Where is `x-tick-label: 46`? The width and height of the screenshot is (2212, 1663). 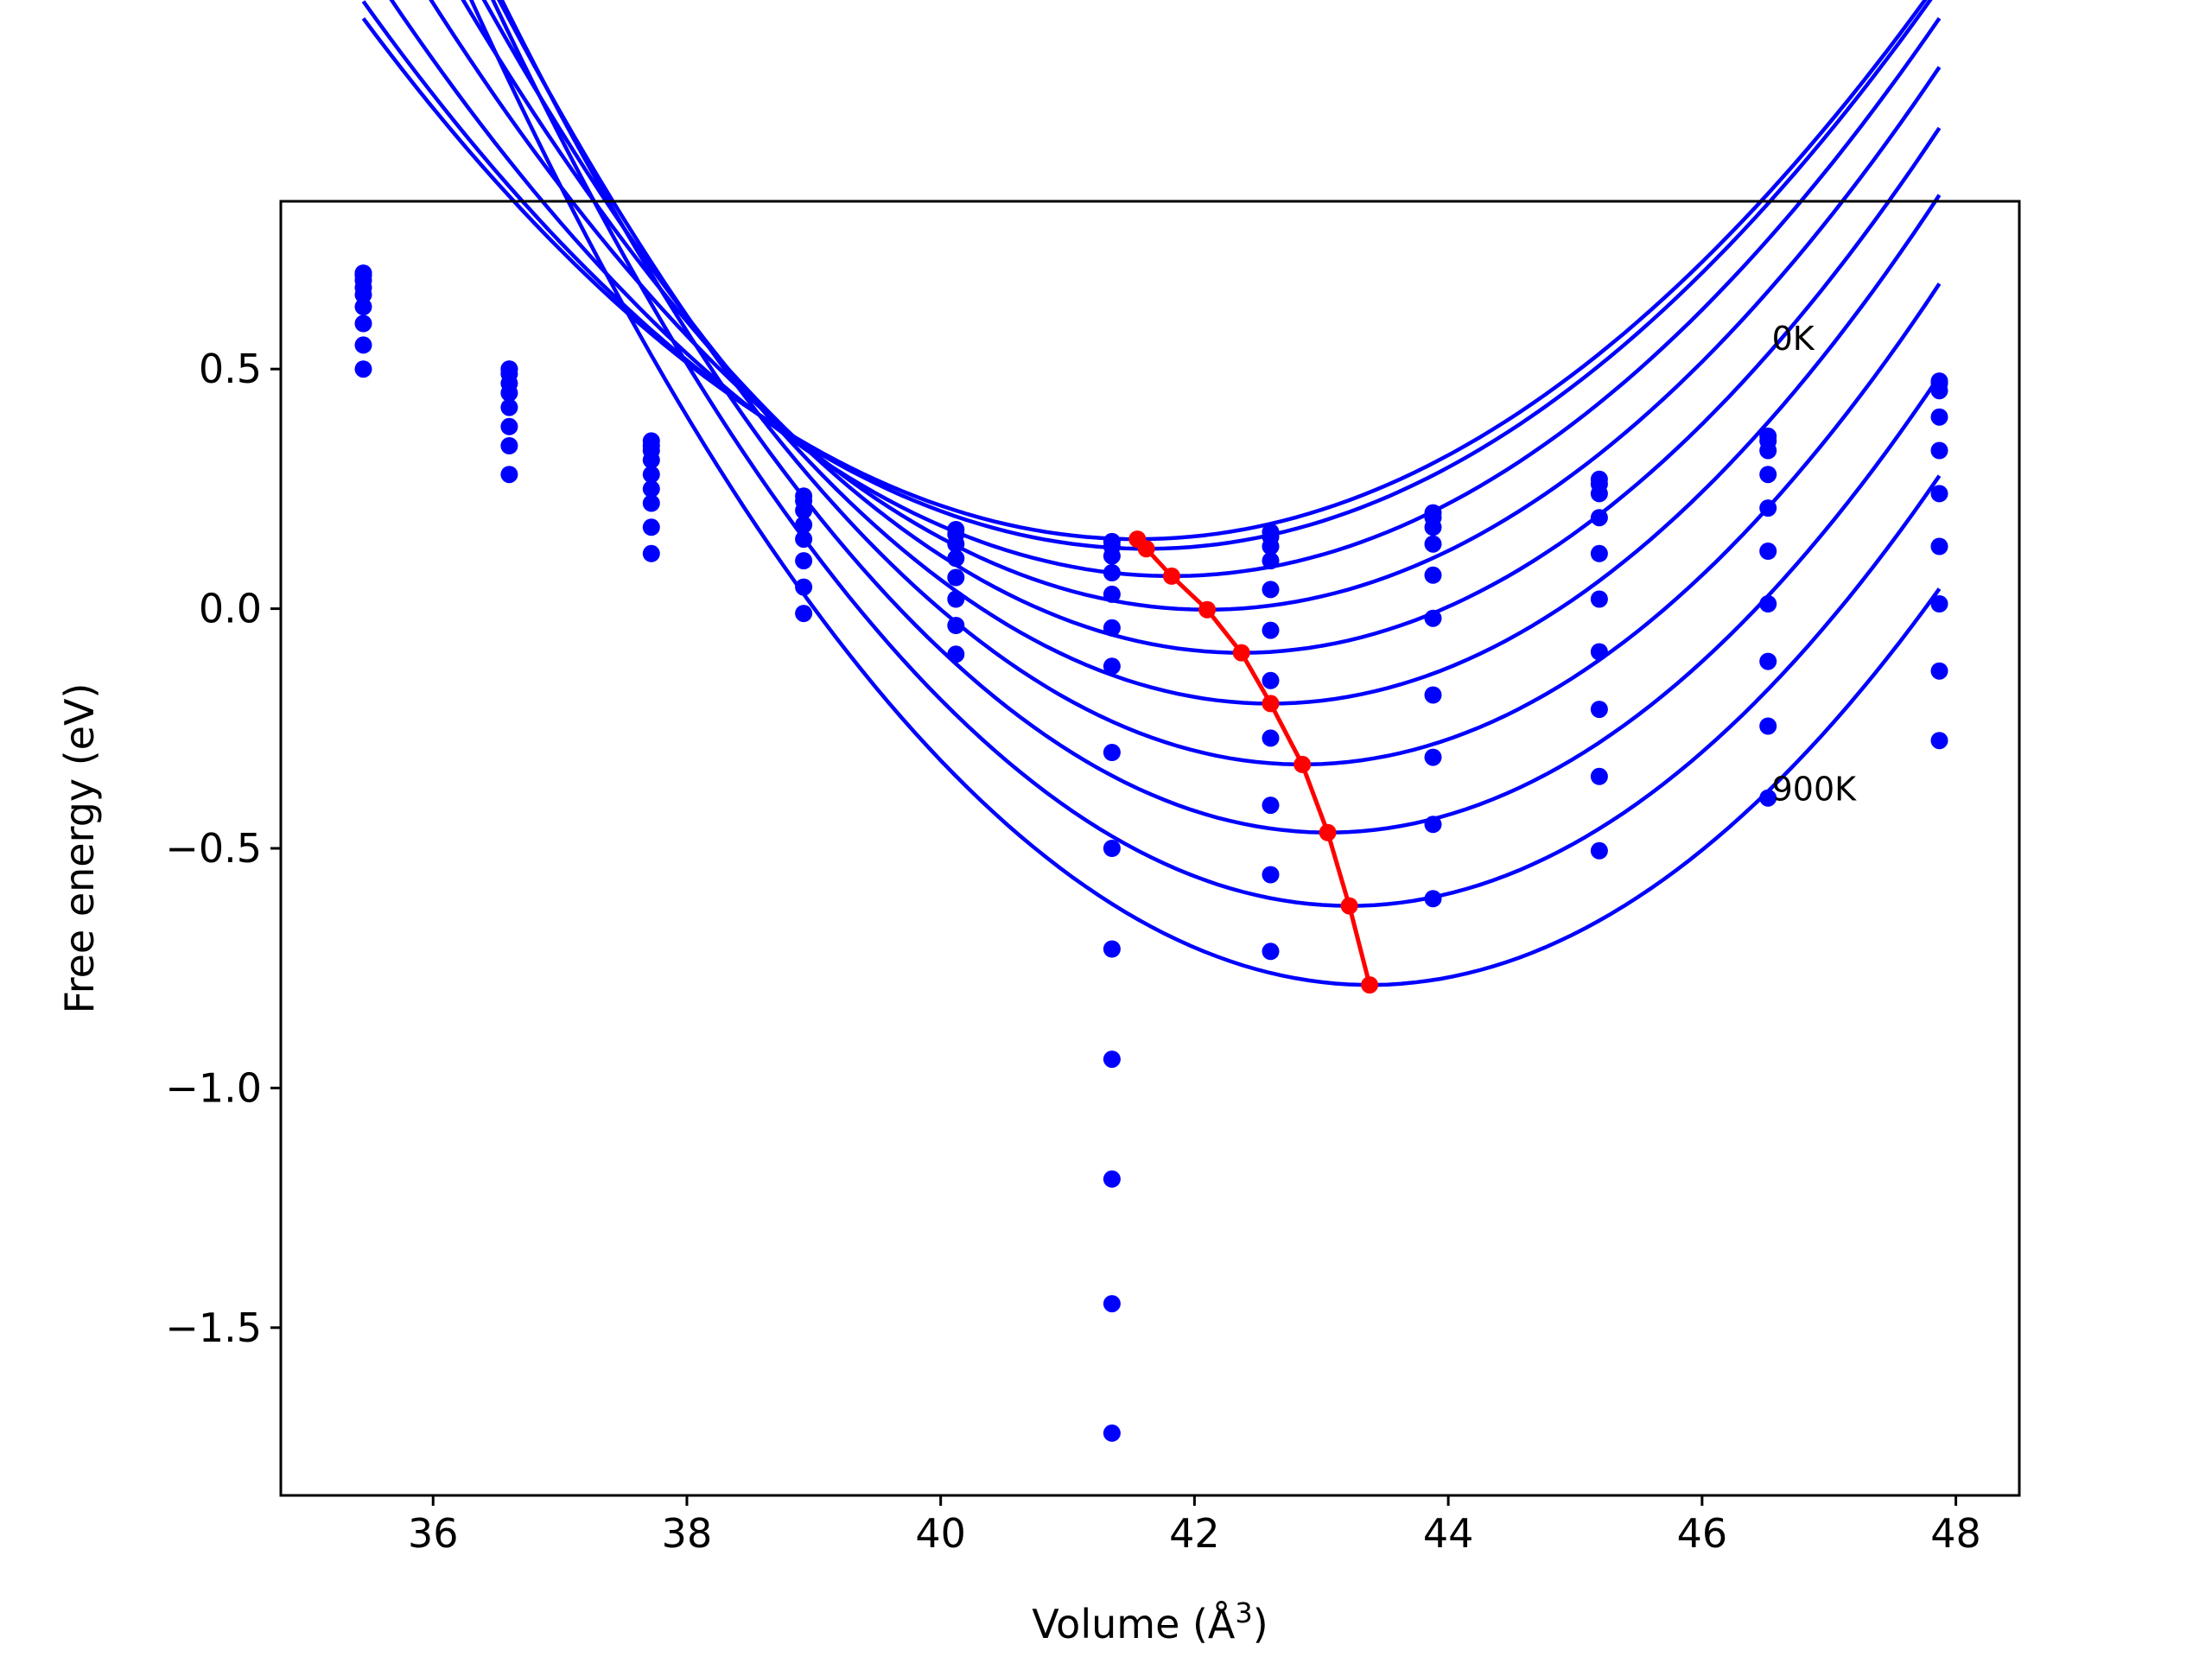
x-tick-label: 46 is located at coordinates (1702, 1534).